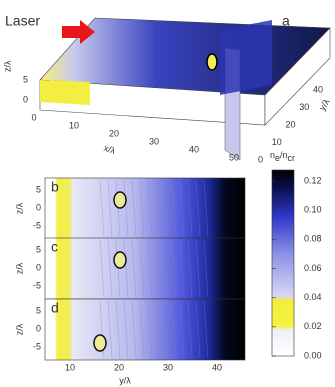  I want to click on panel-label: c, so click(54, 247).